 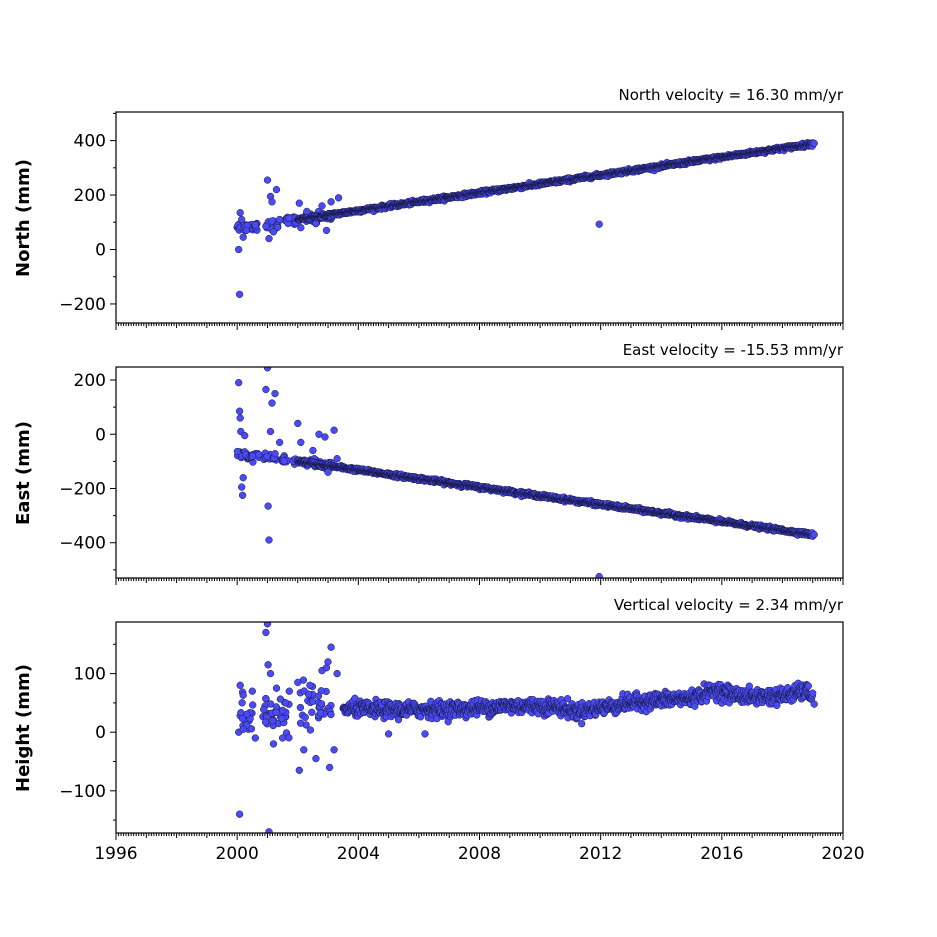 I want to click on north-axis-label: North (mm), so click(x=23, y=218).